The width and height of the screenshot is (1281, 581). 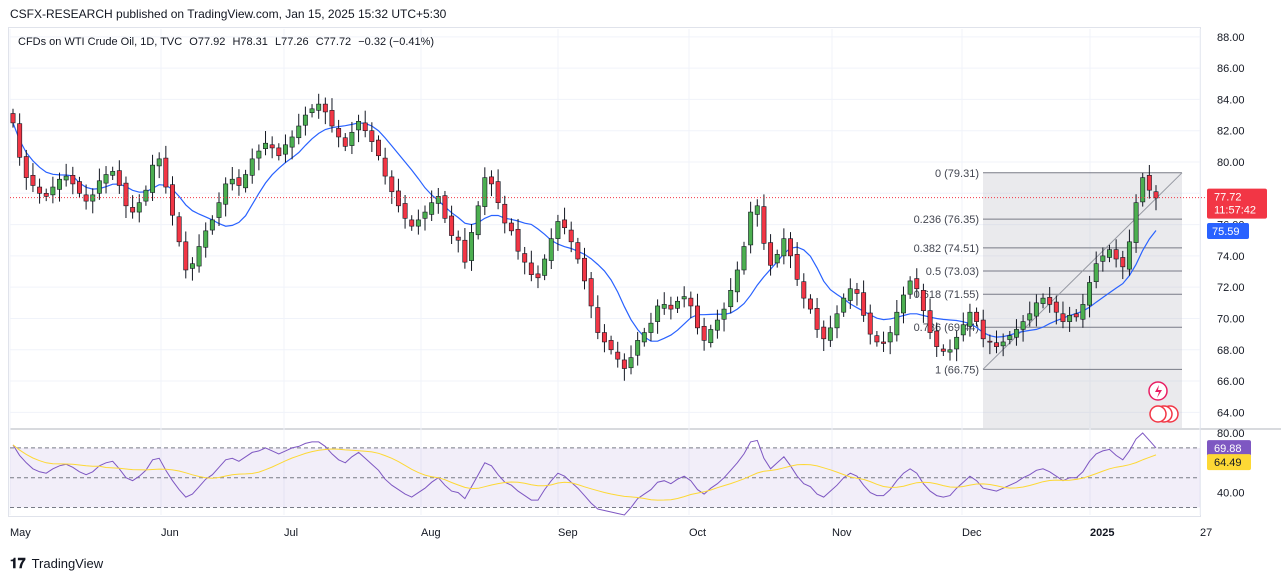 I want to click on fib-level-label: 0 (79.31), so click(x=957, y=174).